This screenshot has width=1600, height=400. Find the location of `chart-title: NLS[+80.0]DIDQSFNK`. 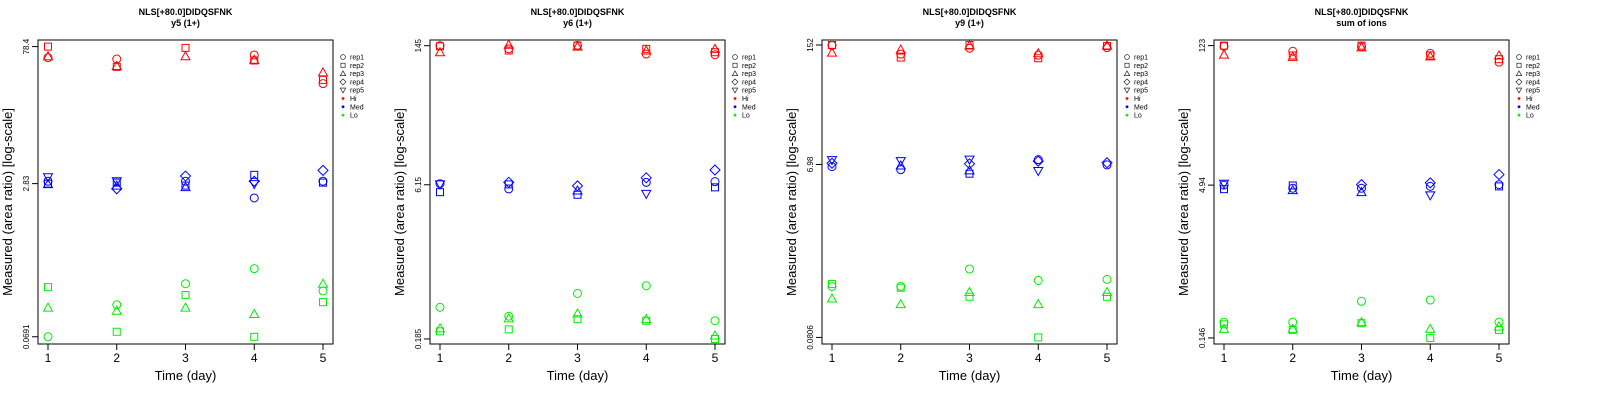

chart-title: NLS[+80.0]DIDQSFNK is located at coordinates (578, 12).